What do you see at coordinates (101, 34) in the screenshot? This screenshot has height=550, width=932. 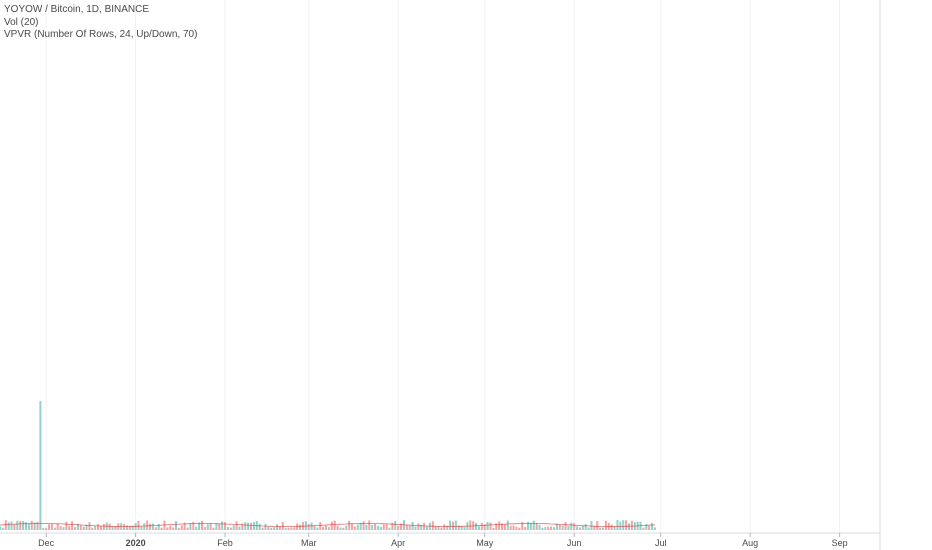 I see `vpvr-indicator-label: VPVR (Number Of Rows, 24, Up/Down, 70)` at bounding box center [101, 34].